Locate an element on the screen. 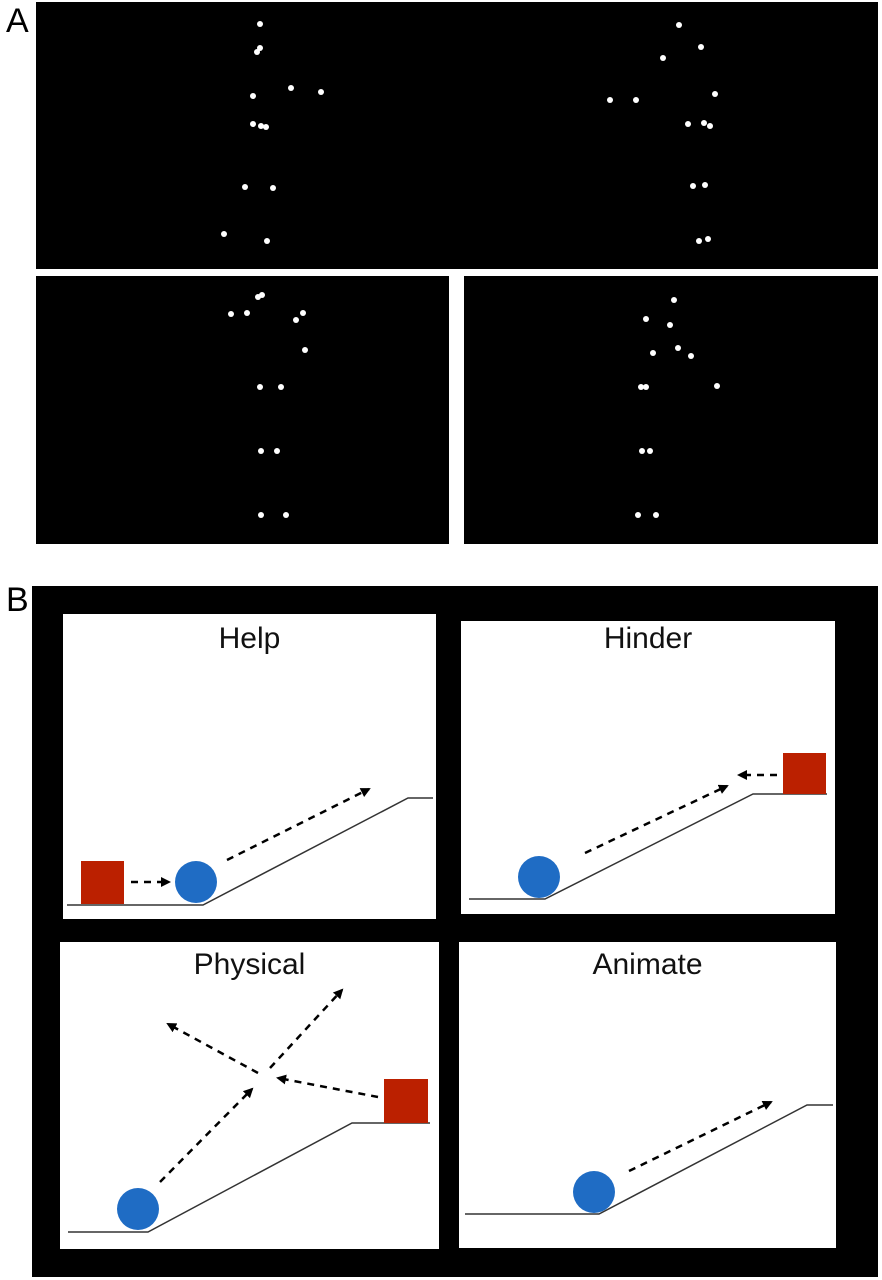  scene-help is located at coordinates (250, 846).